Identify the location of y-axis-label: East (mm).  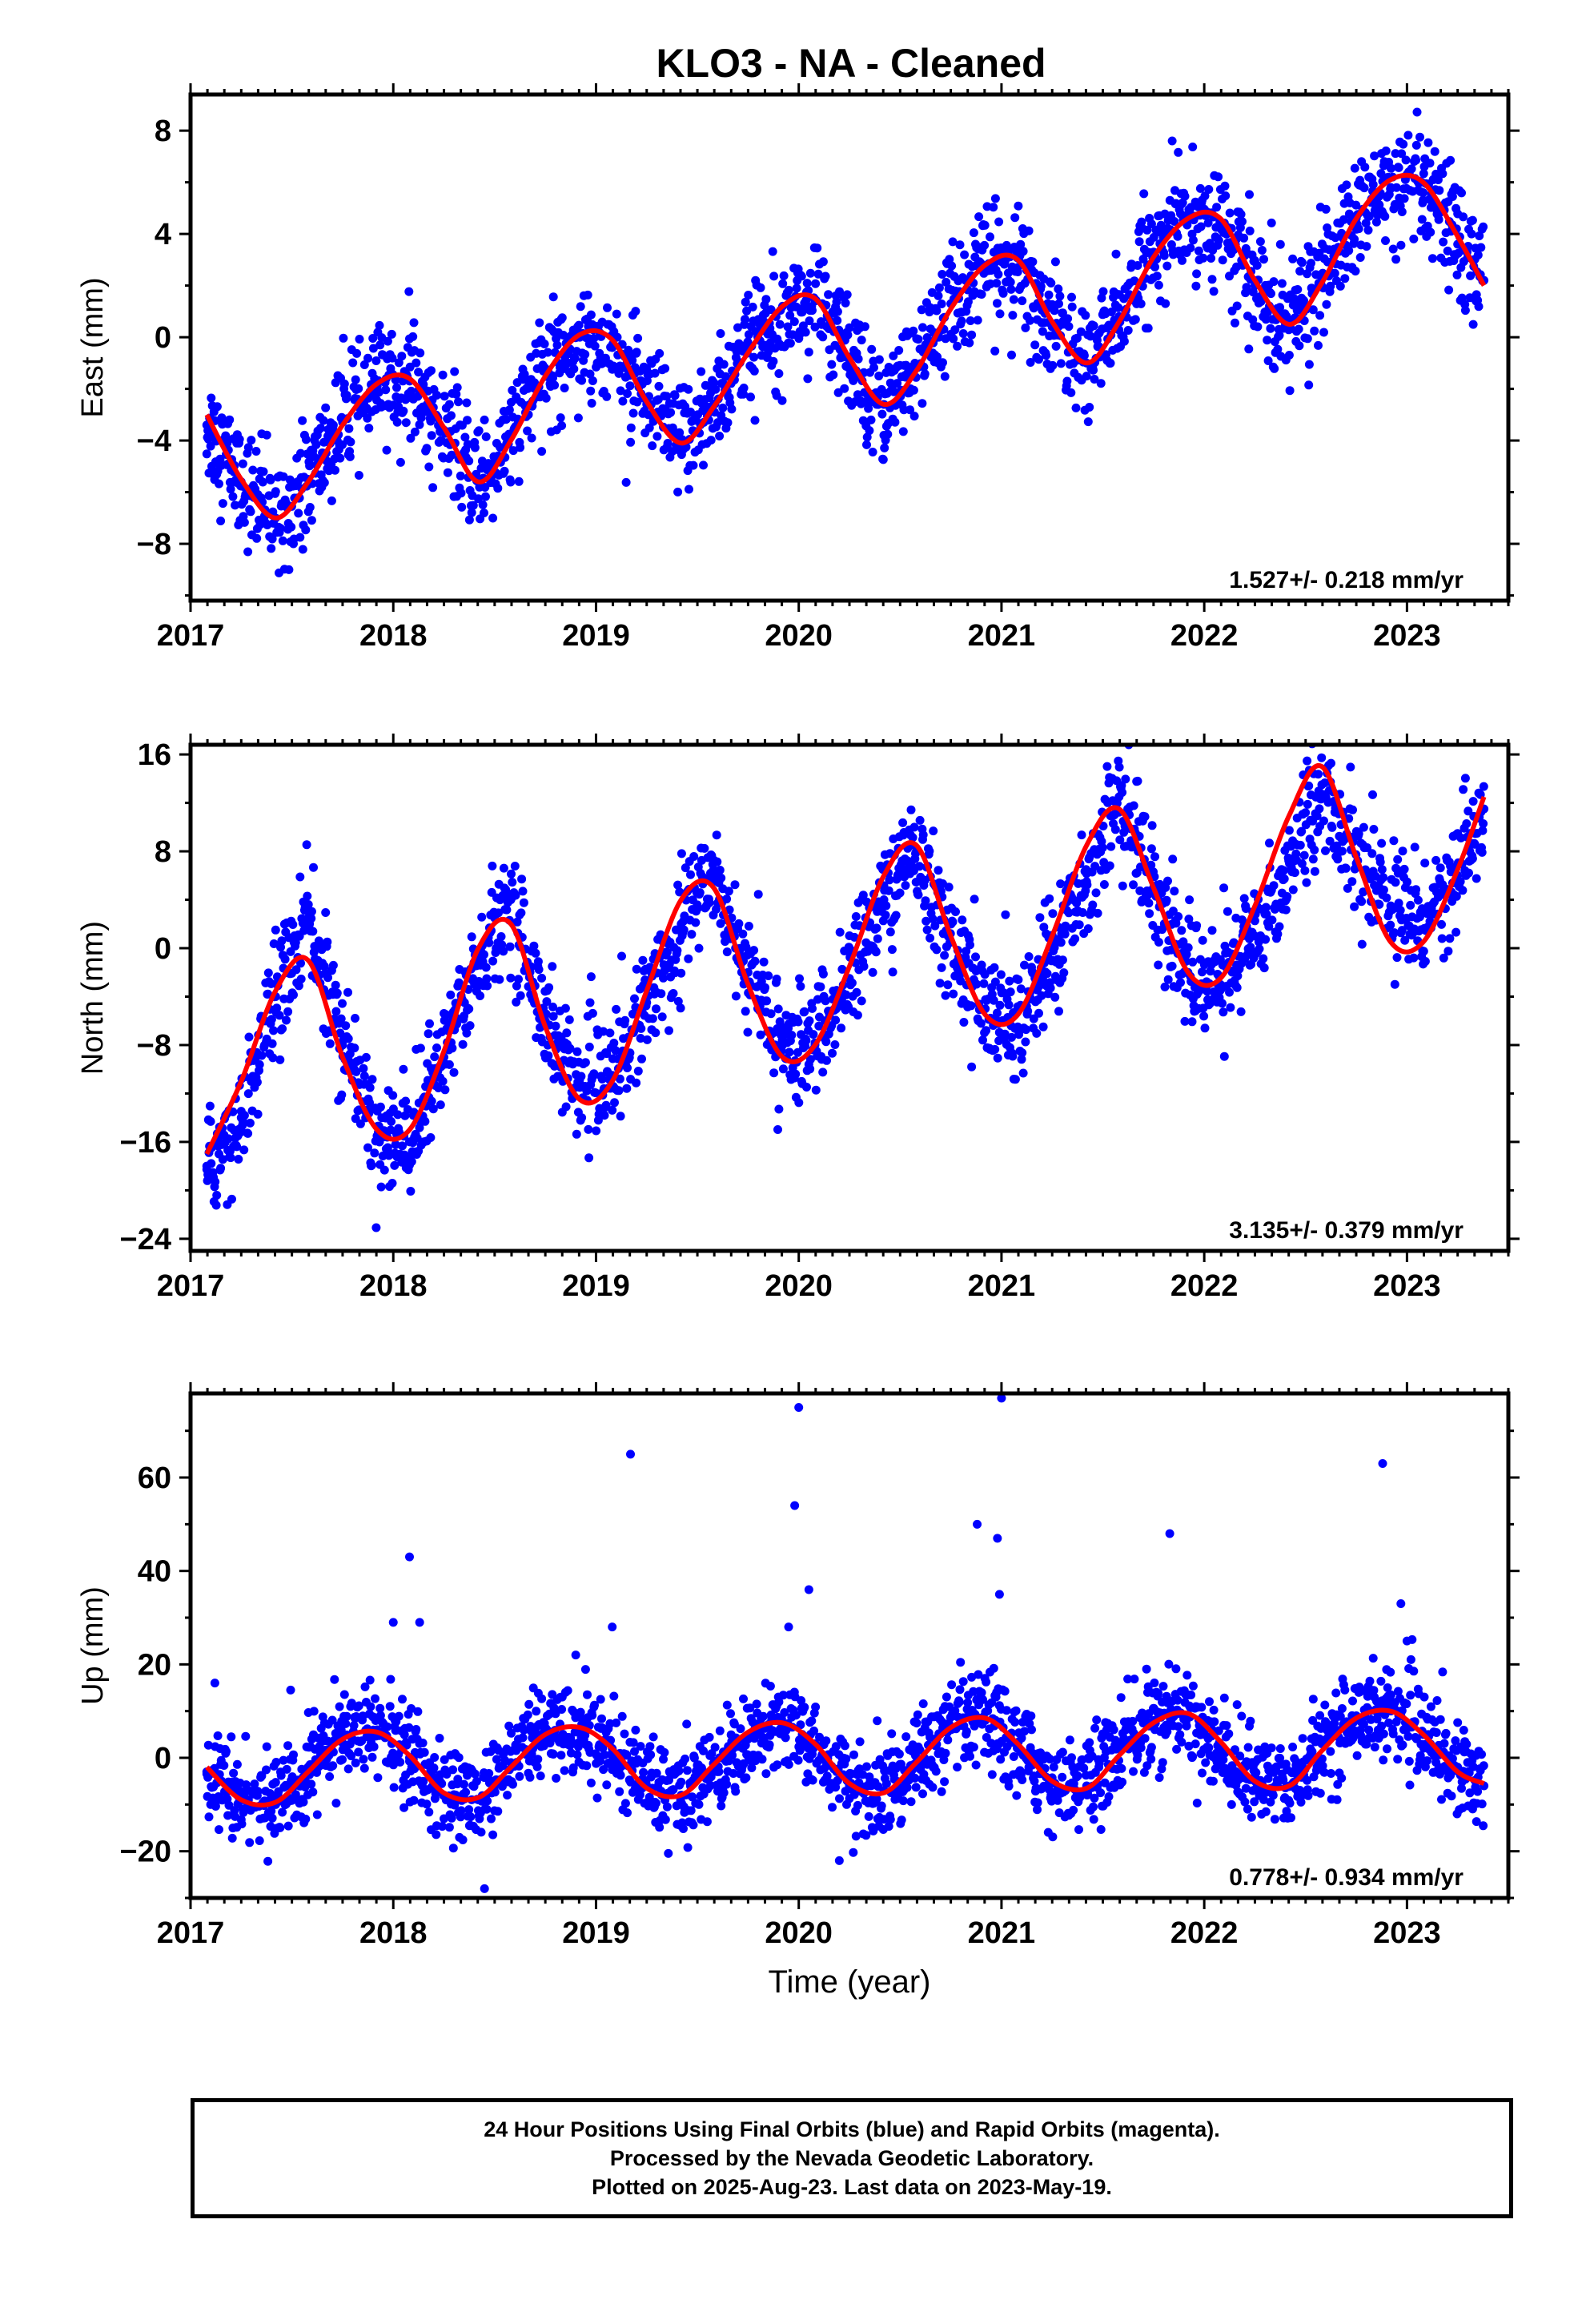
(93, 347).